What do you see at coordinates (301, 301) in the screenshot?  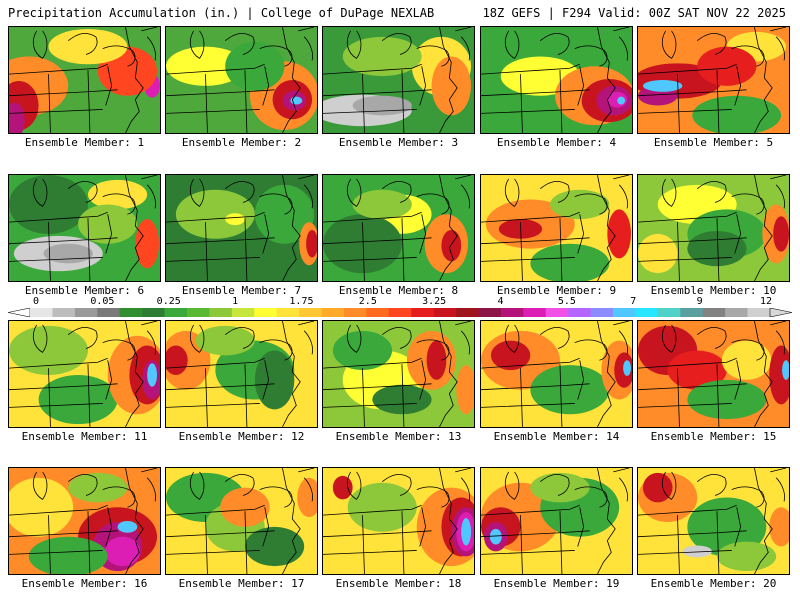 I see `colorbar-tick-label: 1.75` at bounding box center [301, 301].